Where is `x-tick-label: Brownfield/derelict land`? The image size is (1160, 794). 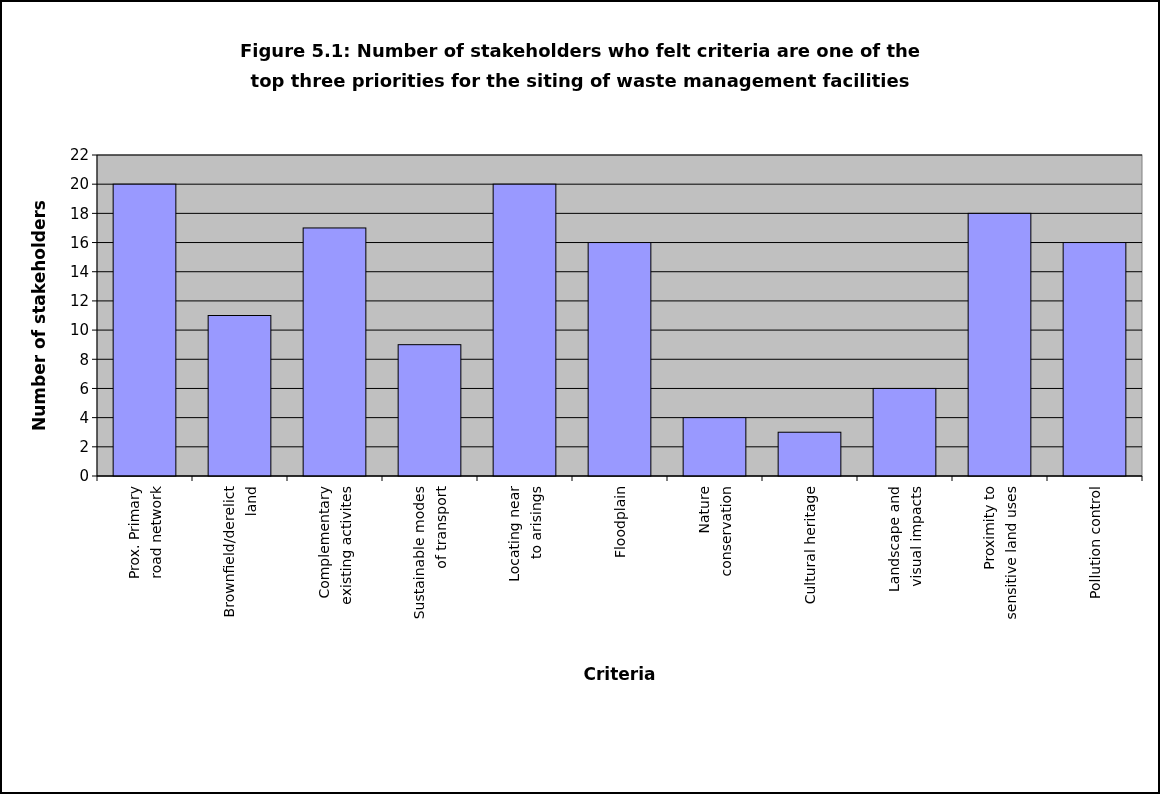
x-tick-label: Brownfield/derelict land is located at coordinates (239, 551).